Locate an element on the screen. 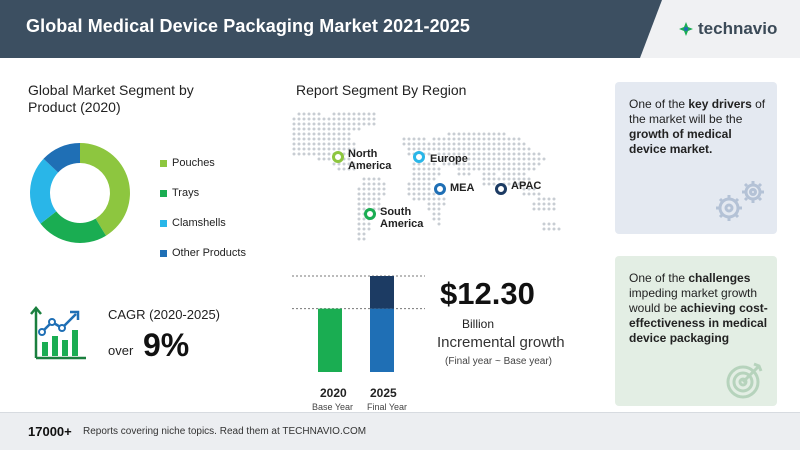 The image size is (800, 450). legend-label: Other Products is located at coordinates (209, 253).